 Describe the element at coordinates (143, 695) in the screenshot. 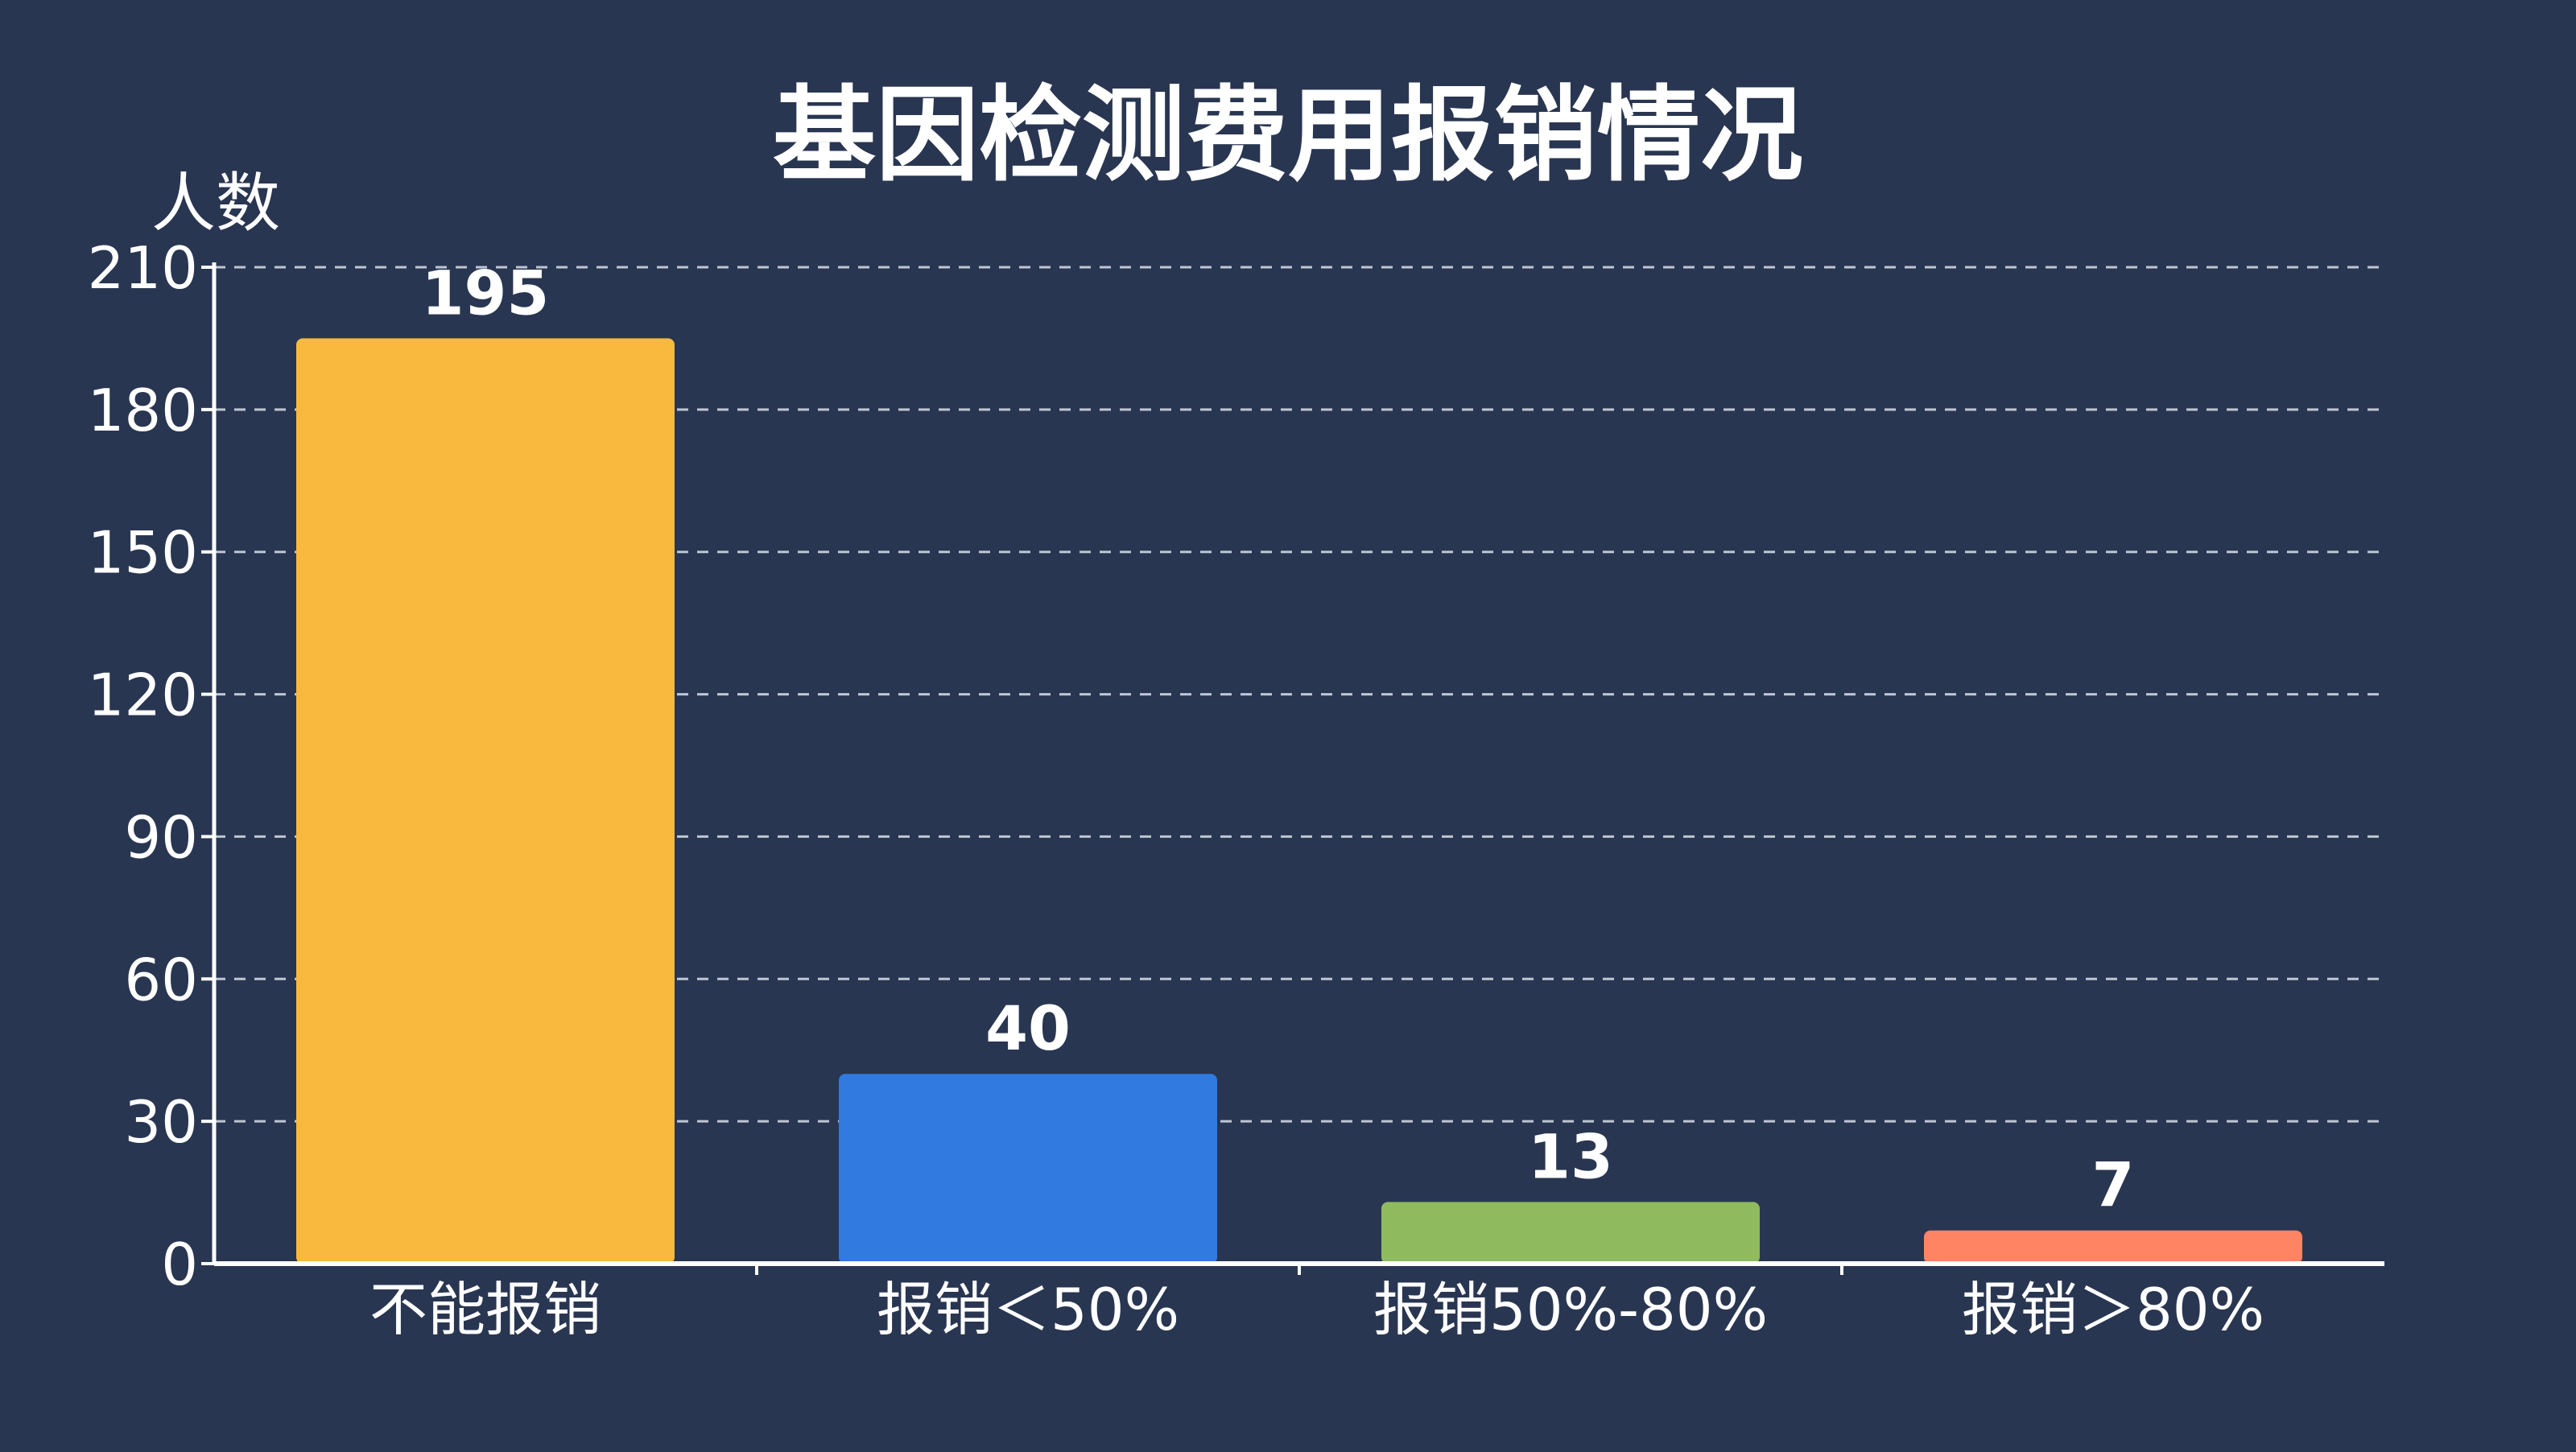

I see `y-tick-label: 120` at that location.